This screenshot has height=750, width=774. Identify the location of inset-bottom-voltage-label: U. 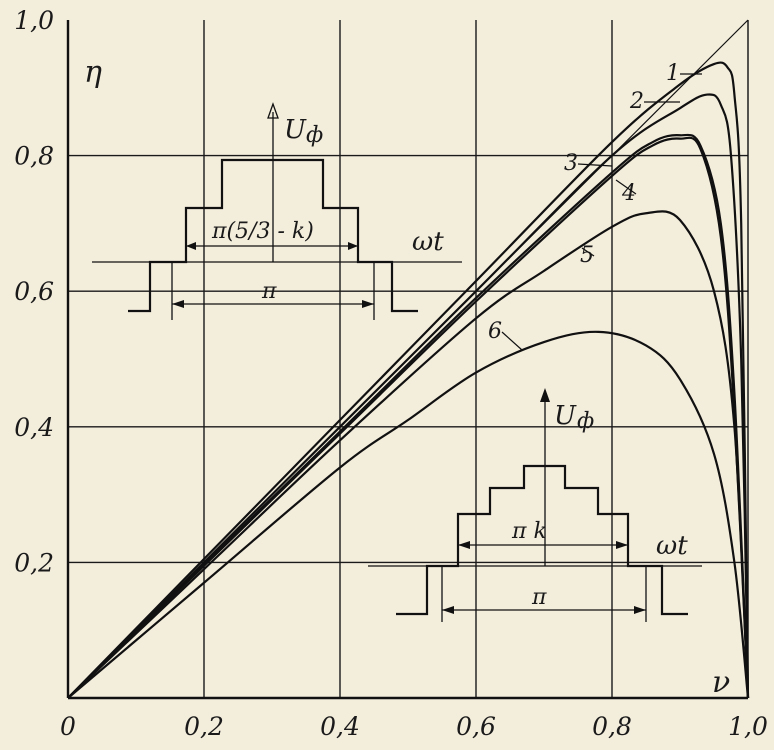
(565, 416).